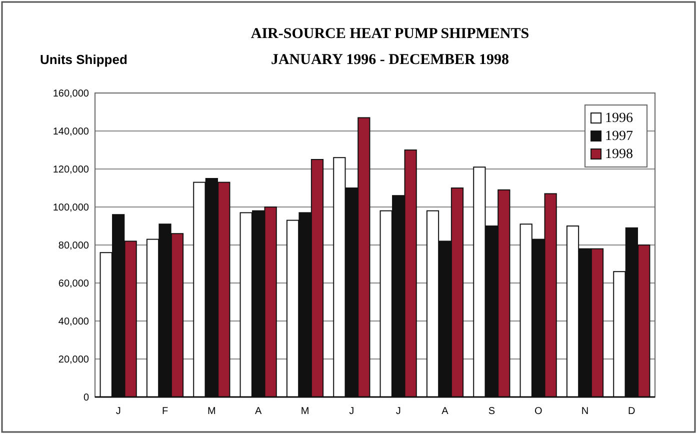 This screenshot has height=434, width=697. What do you see at coordinates (74, 246) in the screenshot?
I see `y-tick-label: 80,000` at bounding box center [74, 246].